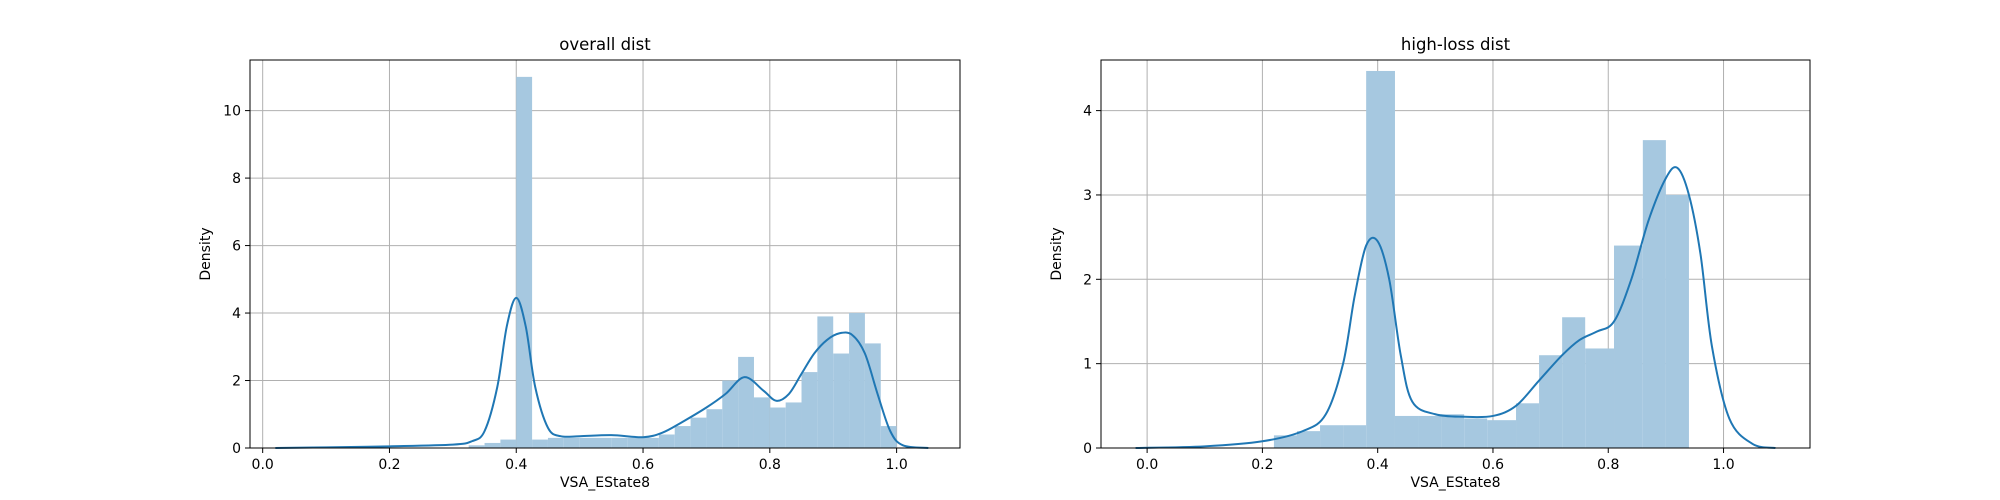 The image size is (2000, 500). Describe the element at coordinates (605, 44) in the screenshot. I see `chart-title: overall dist` at that location.